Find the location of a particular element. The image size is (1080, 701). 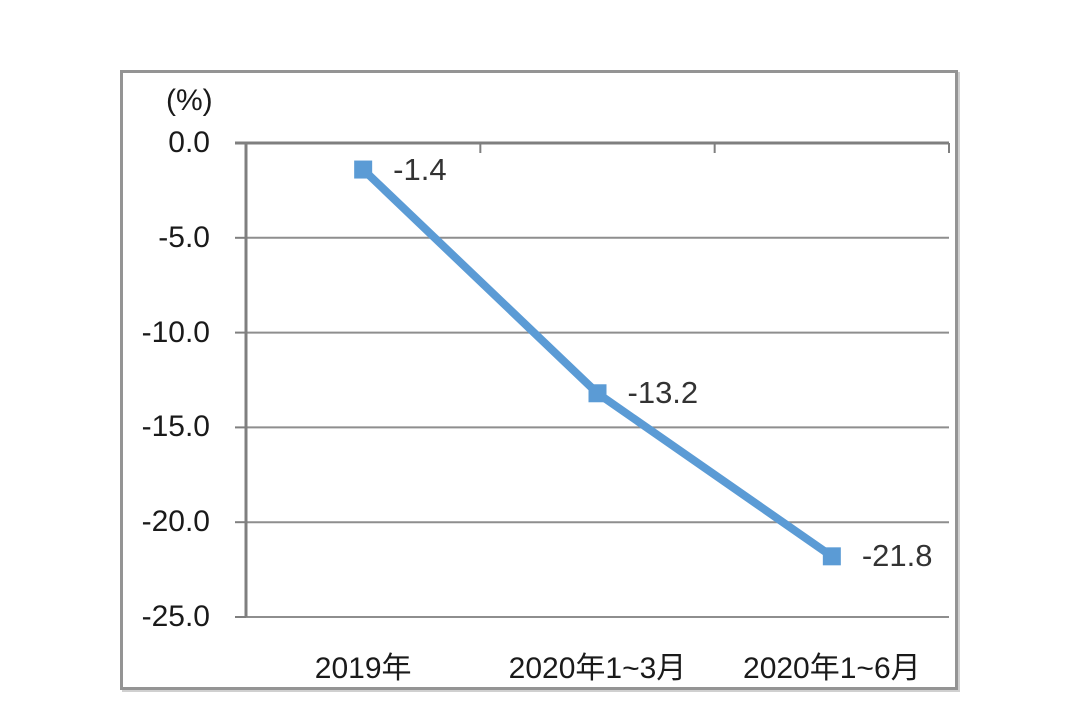

y-axis-unit-label: (%) is located at coordinates (189, 100).